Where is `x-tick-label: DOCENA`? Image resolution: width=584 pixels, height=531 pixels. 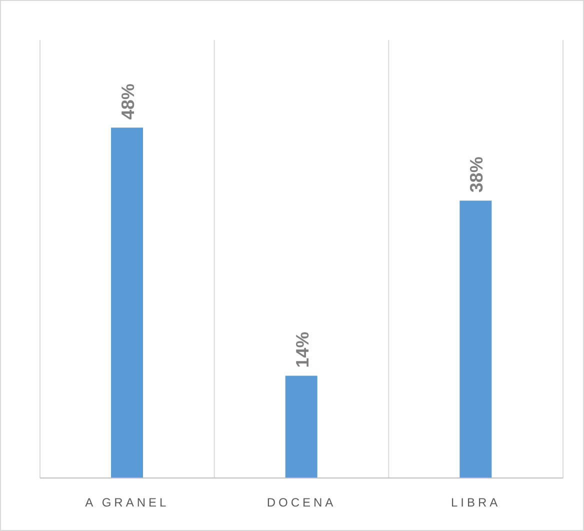
x-tick-label: DOCENA is located at coordinates (301, 503).